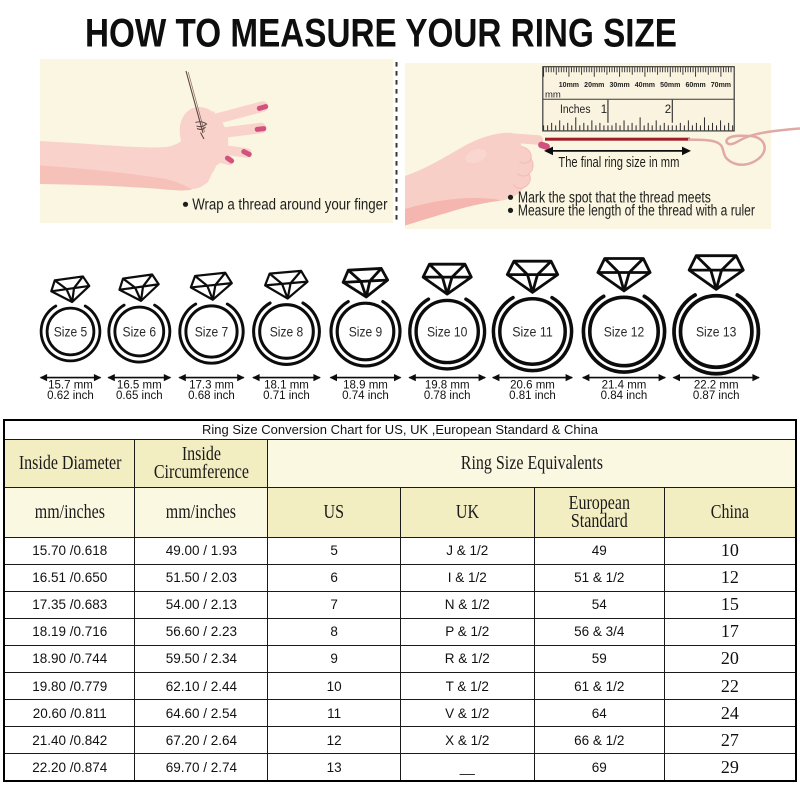 The width and height of the screenshot is (800, 800). I want to click on svg-text: 40mm, so click(645, 85).